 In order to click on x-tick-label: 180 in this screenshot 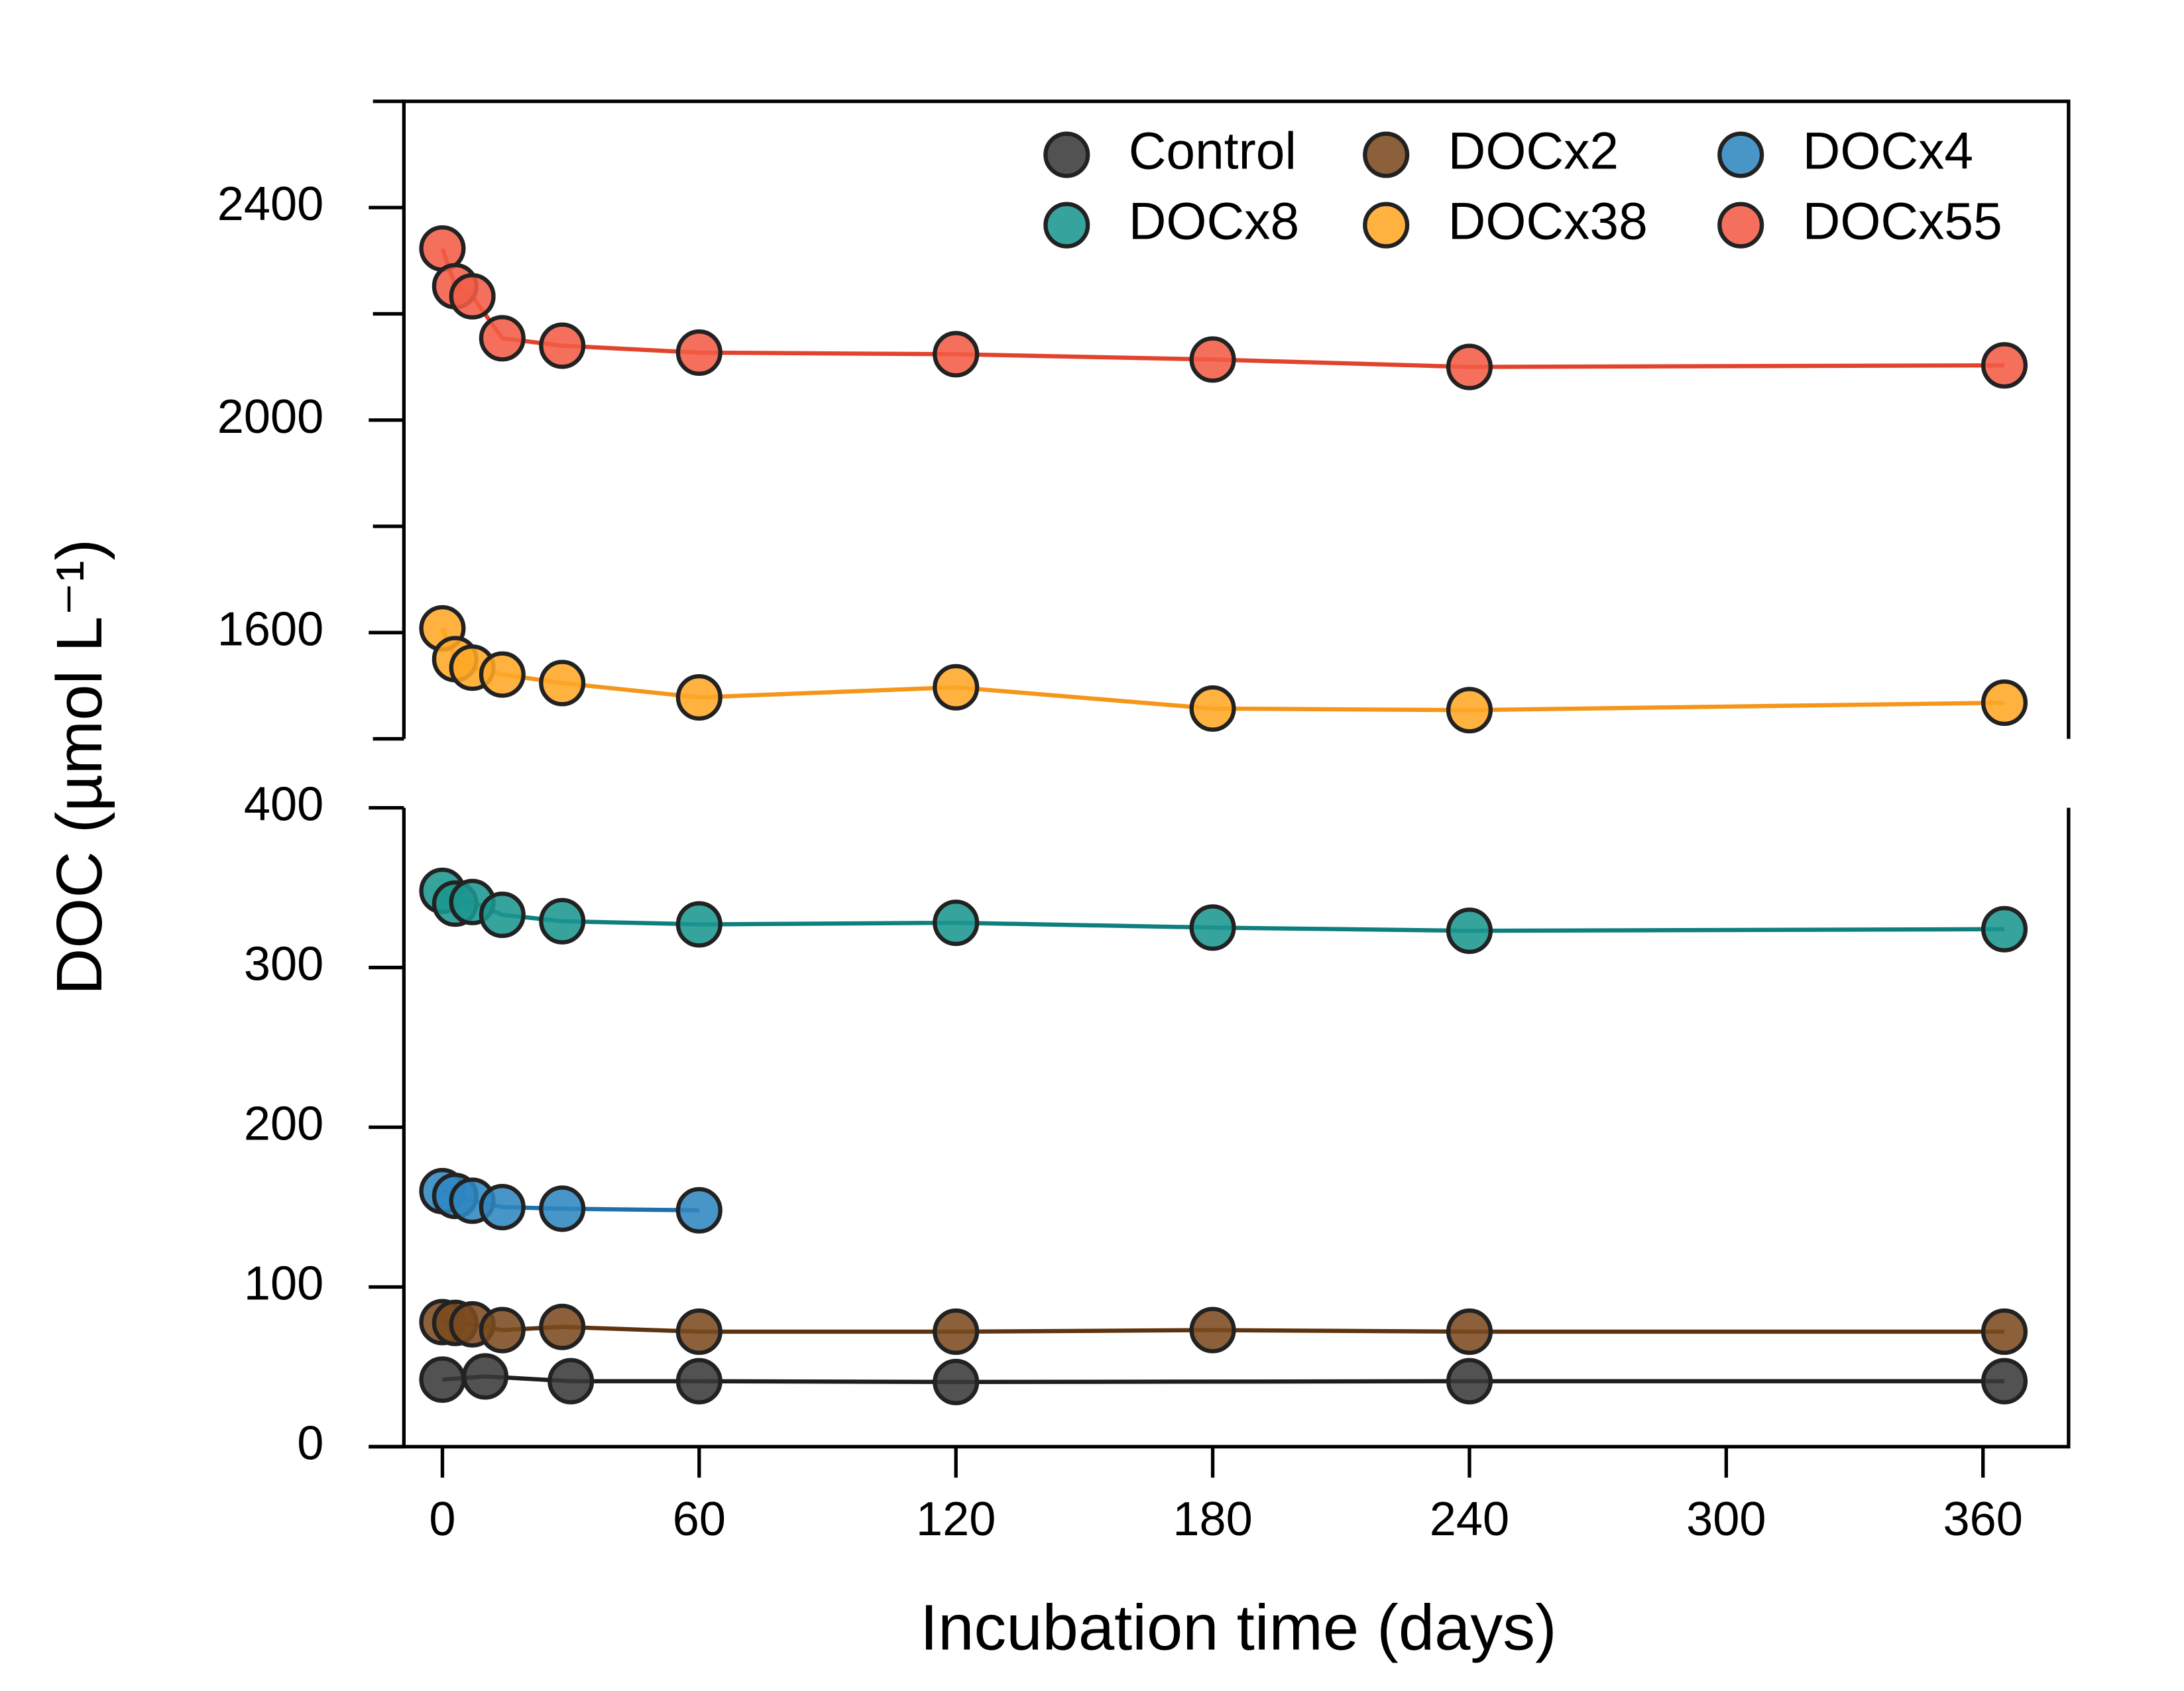, I will do `click(1212, 1519)`.